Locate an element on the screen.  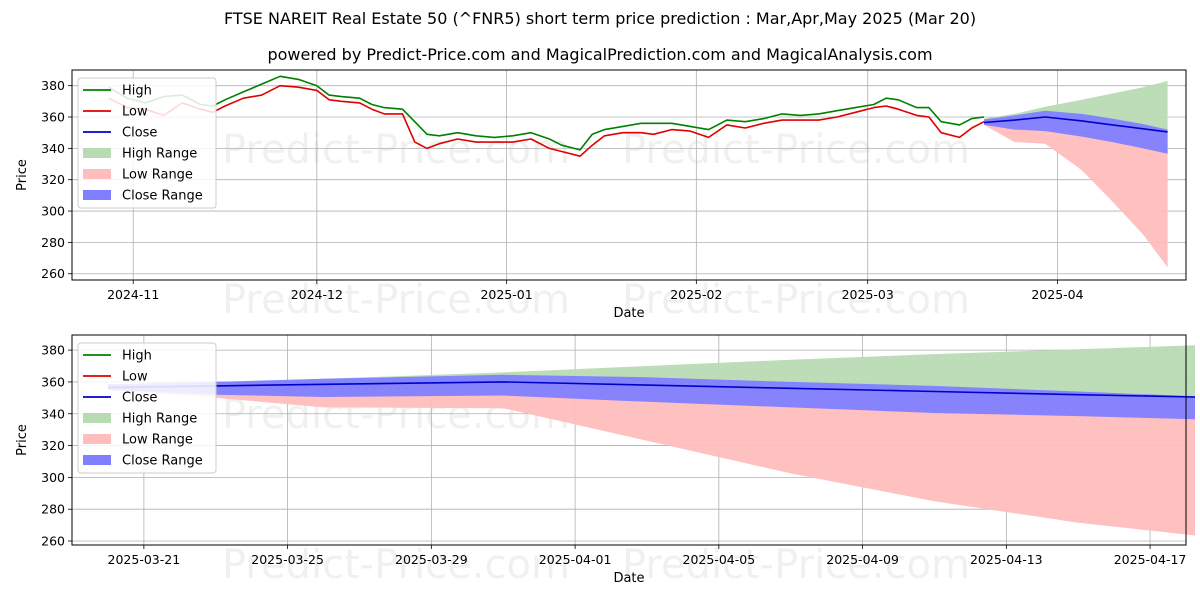
x-tick-label: 2025-04-17 is located at coordinates (1150, 559).